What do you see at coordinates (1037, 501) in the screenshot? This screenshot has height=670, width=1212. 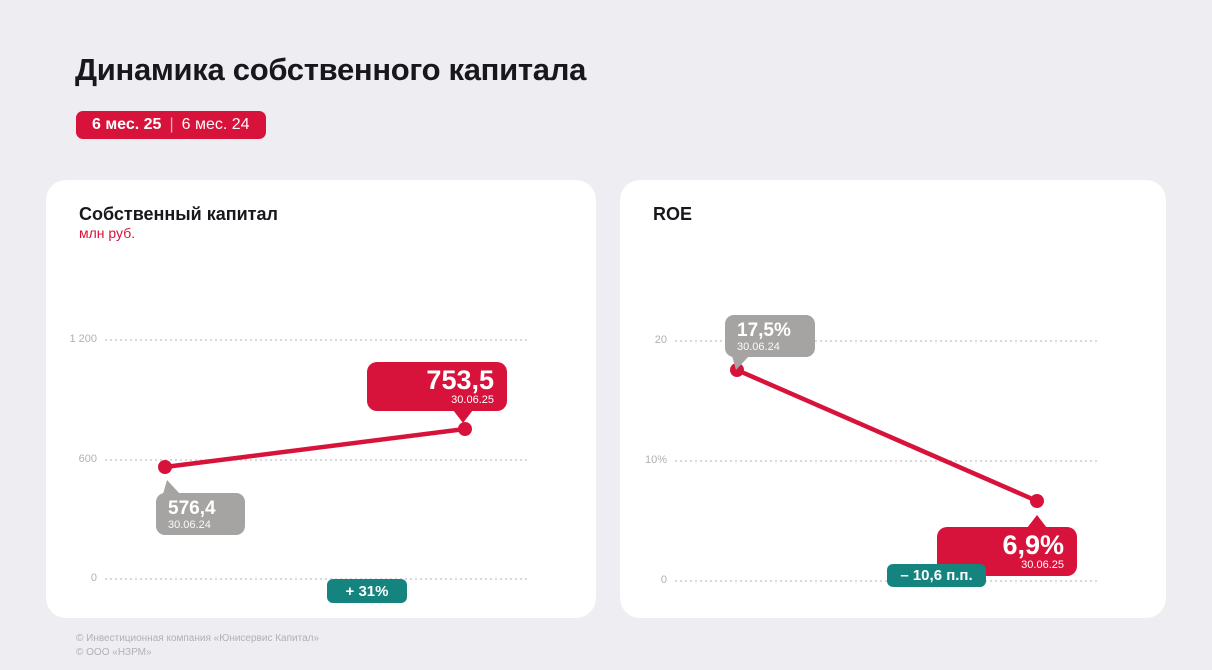 I see `roe-data-point-end` at bounding box center [1037, 501].